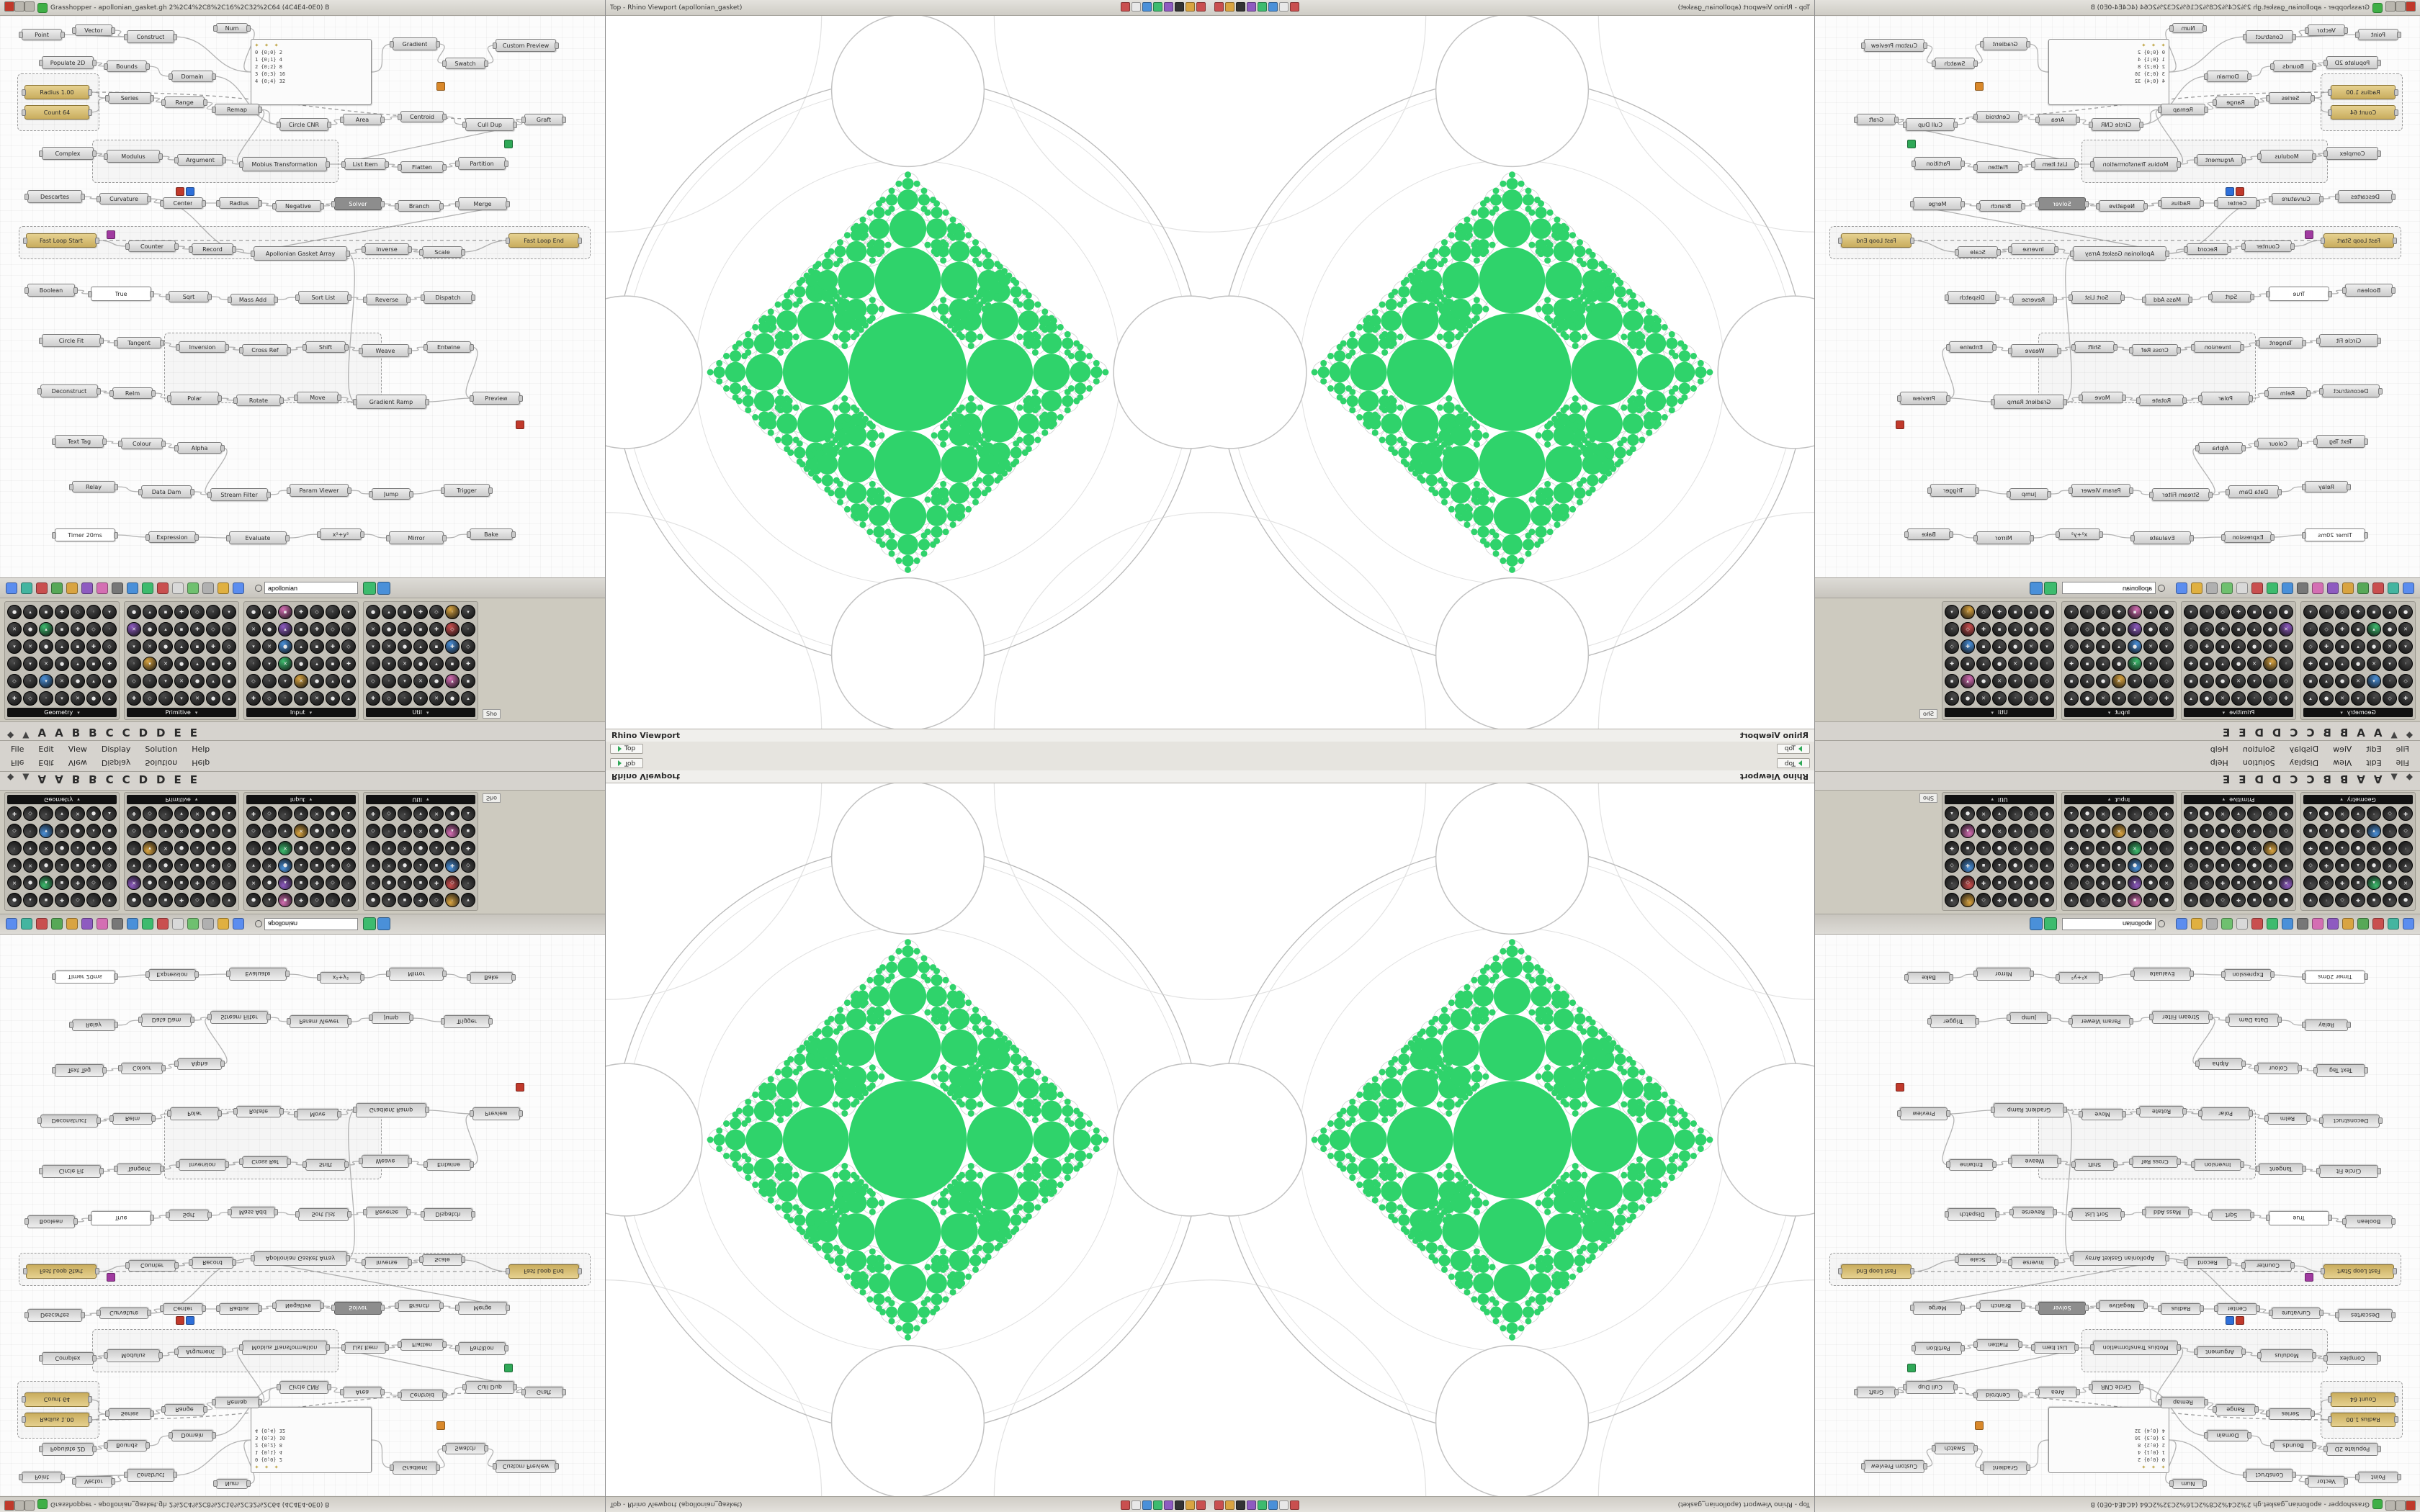 This screenshot has height=1512, width=2420. I want to click on category-tab-3: A, so click(59, 732).